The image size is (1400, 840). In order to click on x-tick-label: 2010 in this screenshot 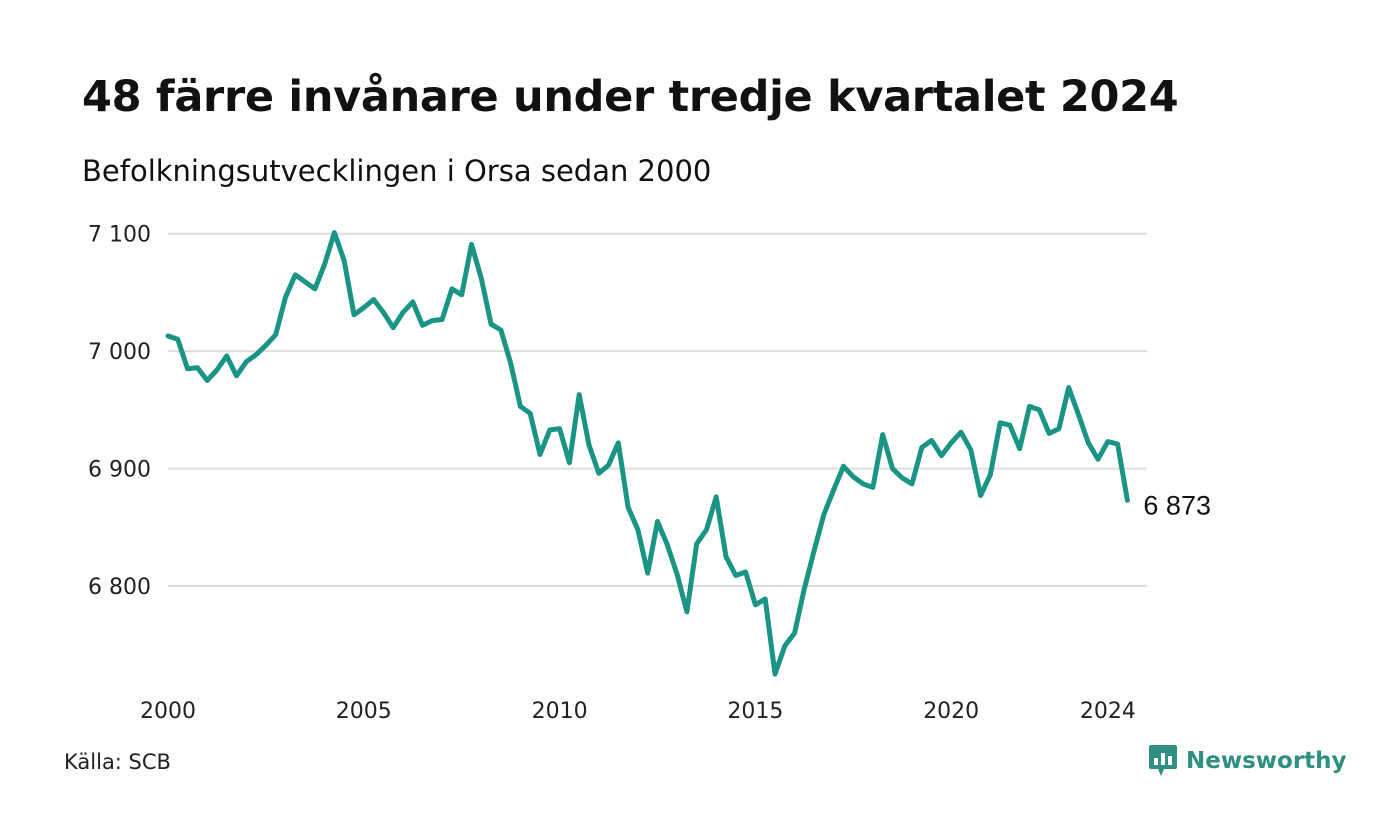, I will do `click(560, 711)`.